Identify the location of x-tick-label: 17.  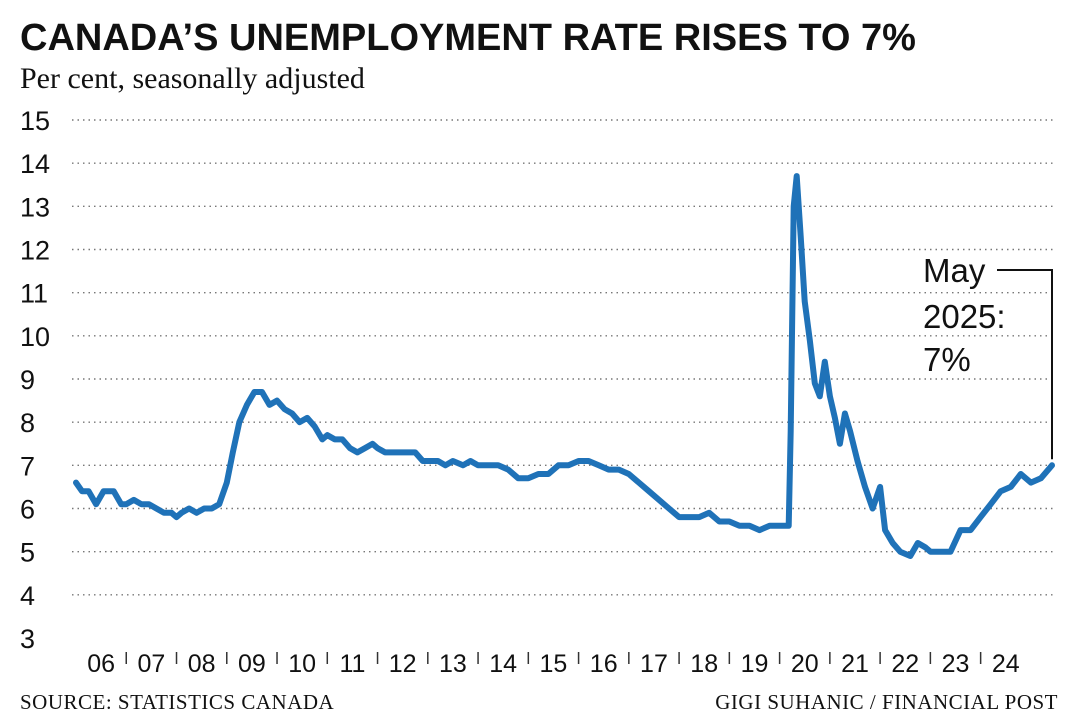
(654, 664).